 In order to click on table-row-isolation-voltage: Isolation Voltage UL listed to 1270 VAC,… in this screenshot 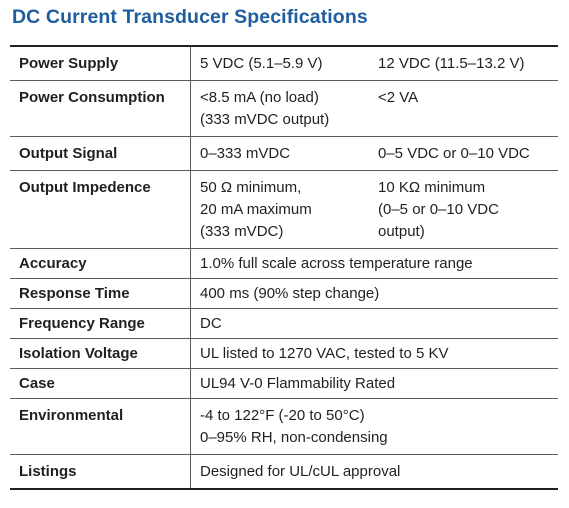, I will do `click(284, 353)`.